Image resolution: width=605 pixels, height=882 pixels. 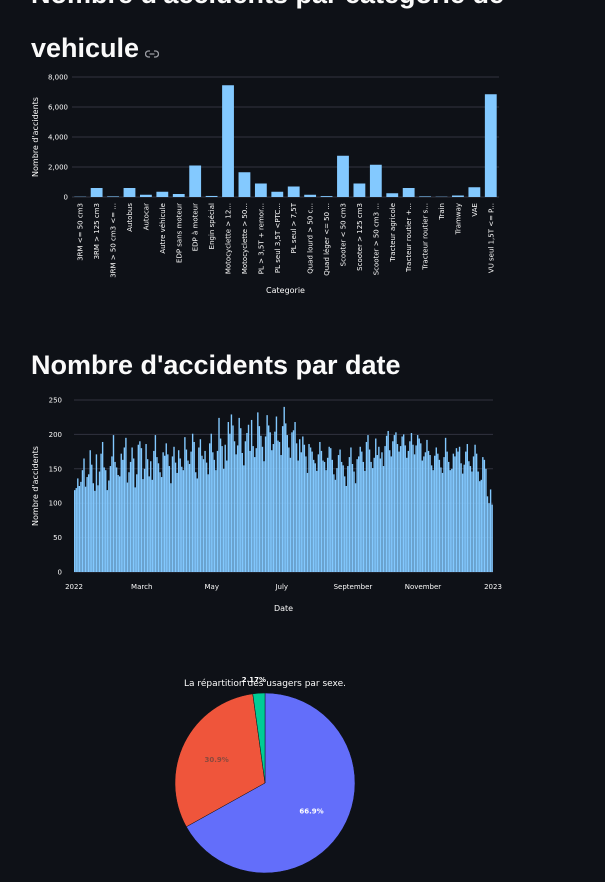 I want to click on y-axis-title: Nombre d'accidents, so click(x=35, y=137).